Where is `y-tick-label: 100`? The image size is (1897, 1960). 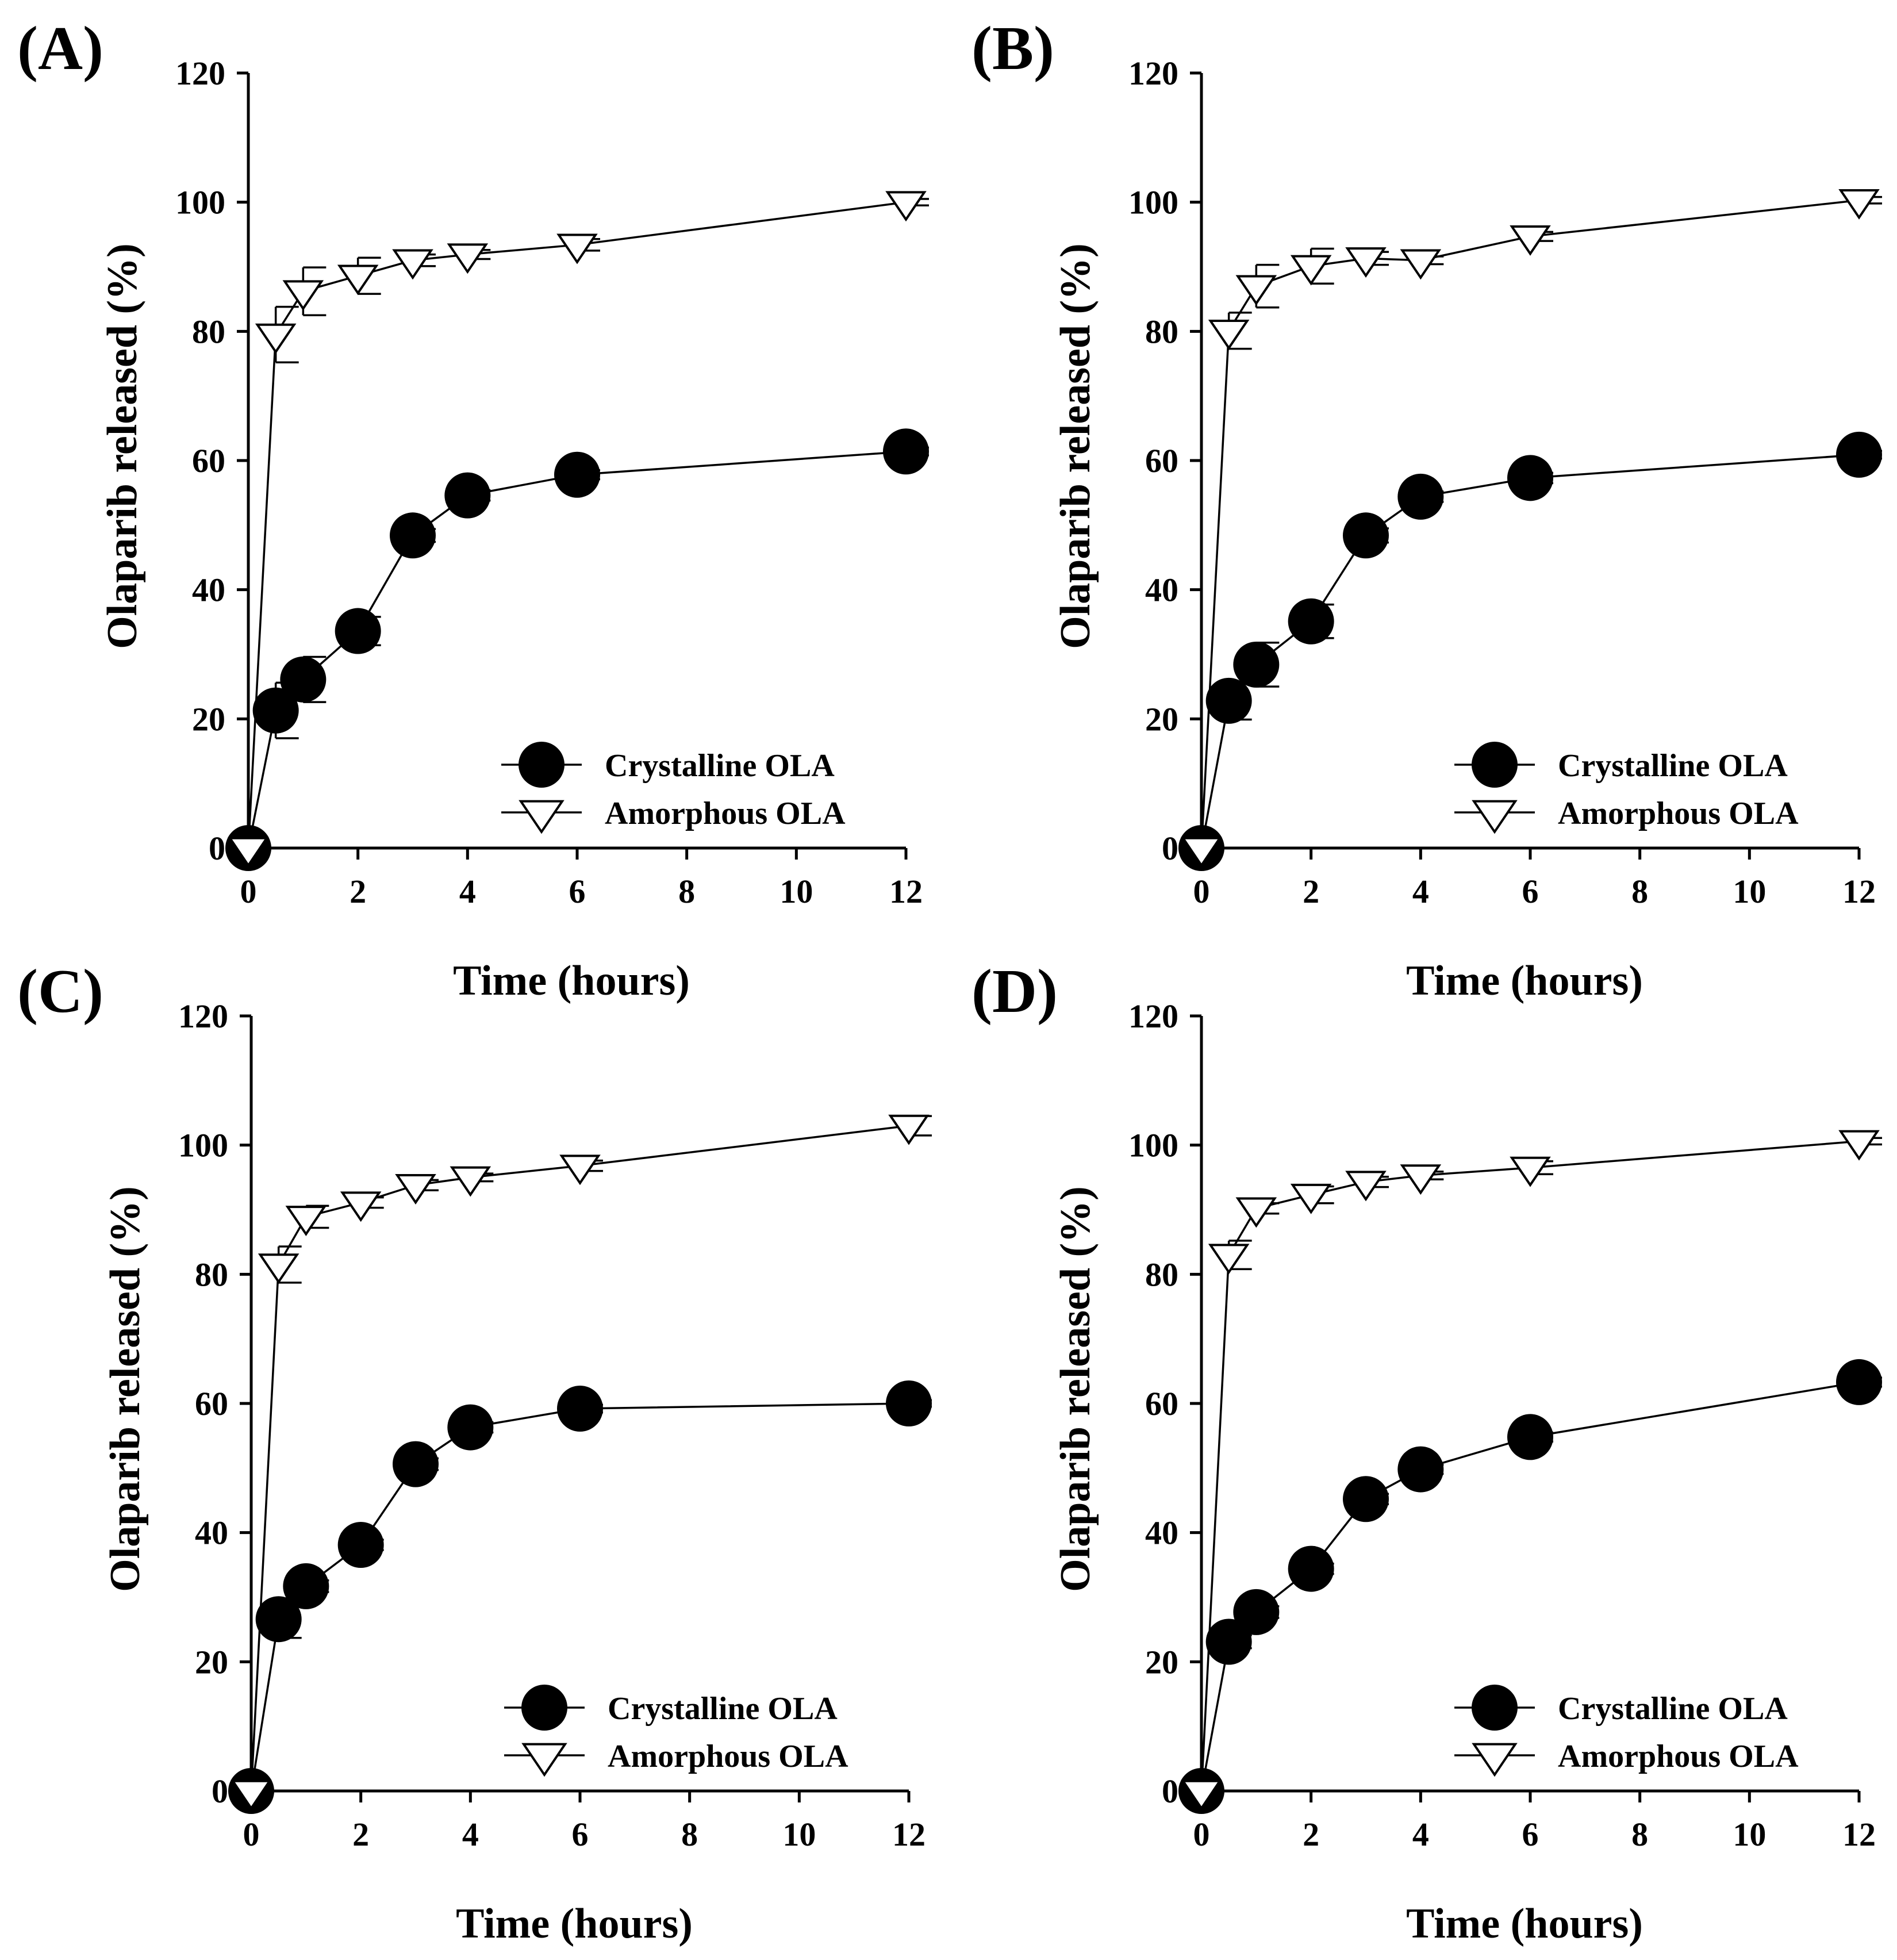
y-tick-label: 100 is located at coordinates (1153, 202).